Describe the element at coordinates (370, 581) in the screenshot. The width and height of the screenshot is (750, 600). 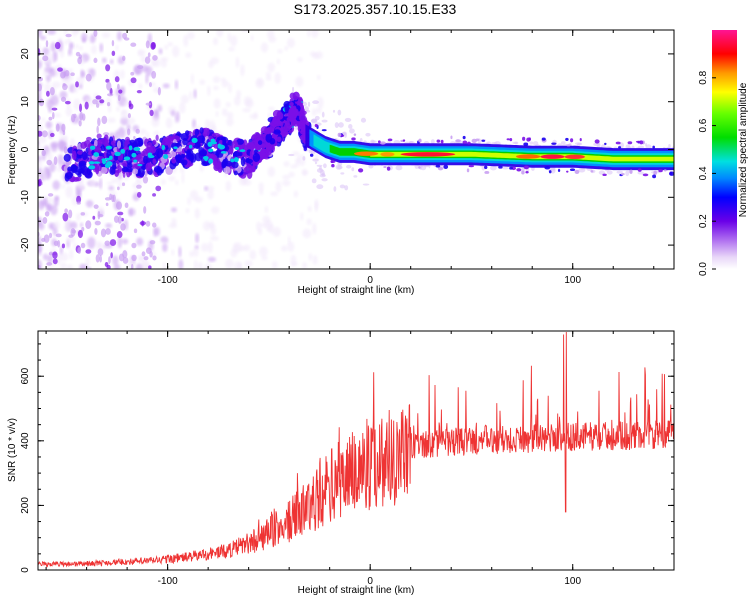
I see `x-tick-label: 0` at that location.